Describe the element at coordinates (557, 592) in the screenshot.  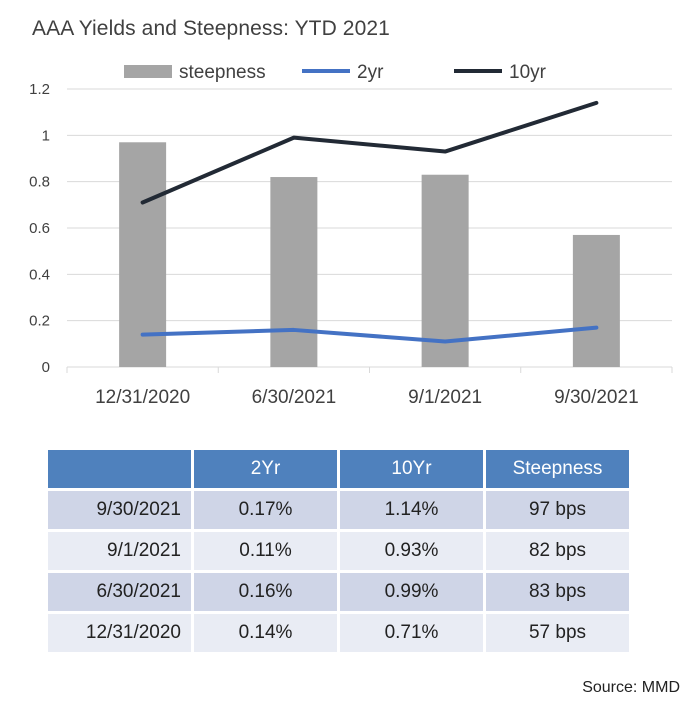
I see `table-cell: 83 bps` at that location.